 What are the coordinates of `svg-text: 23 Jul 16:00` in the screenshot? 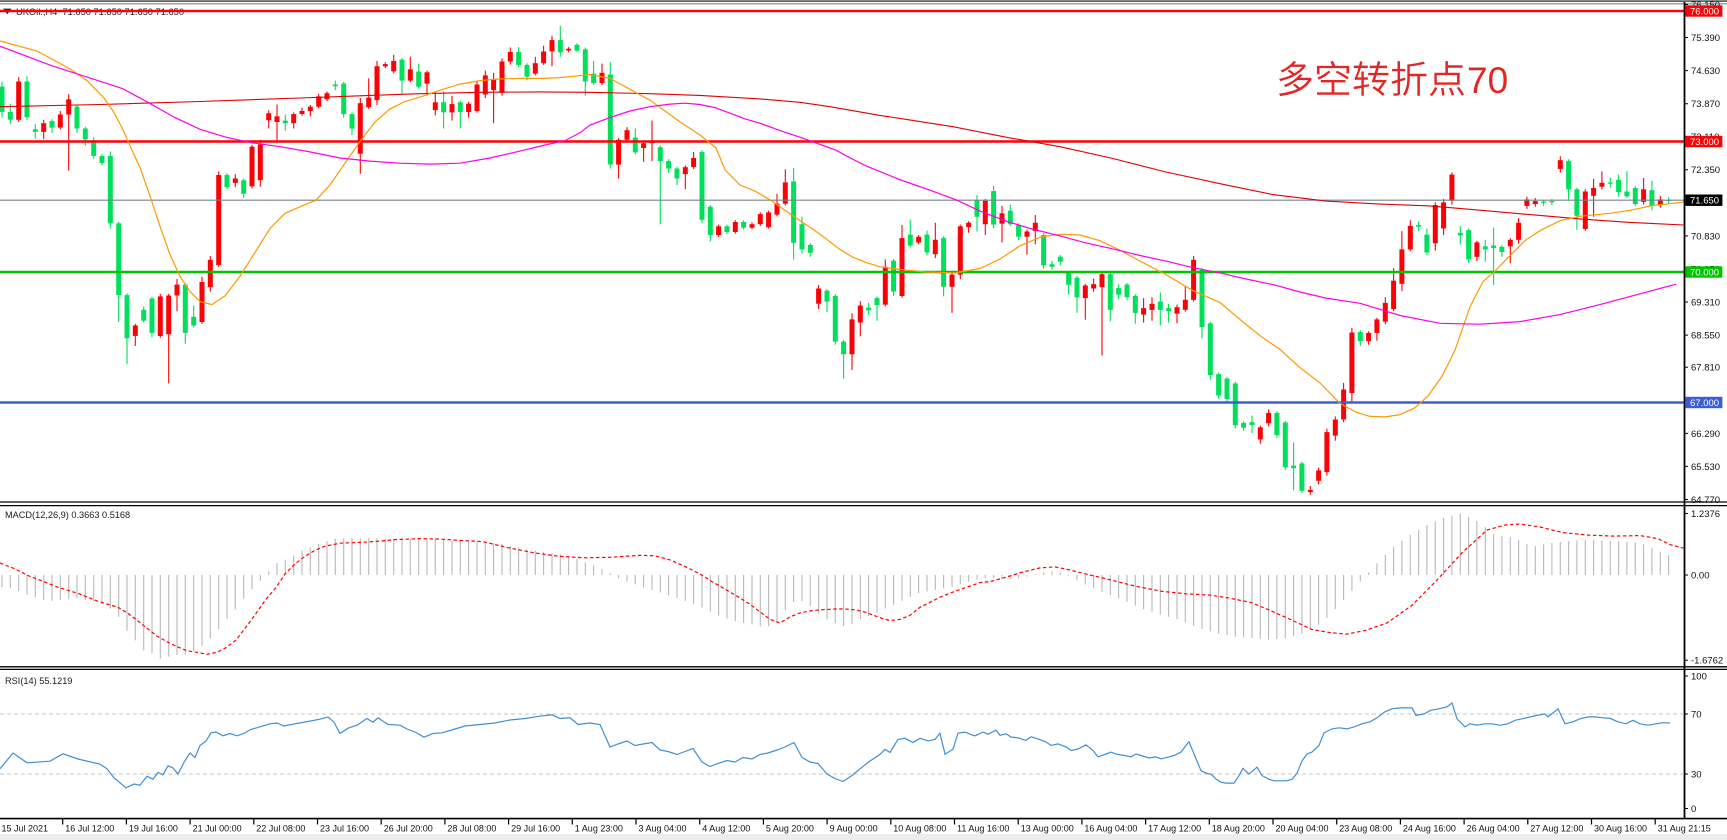 It's located at (344, 828).